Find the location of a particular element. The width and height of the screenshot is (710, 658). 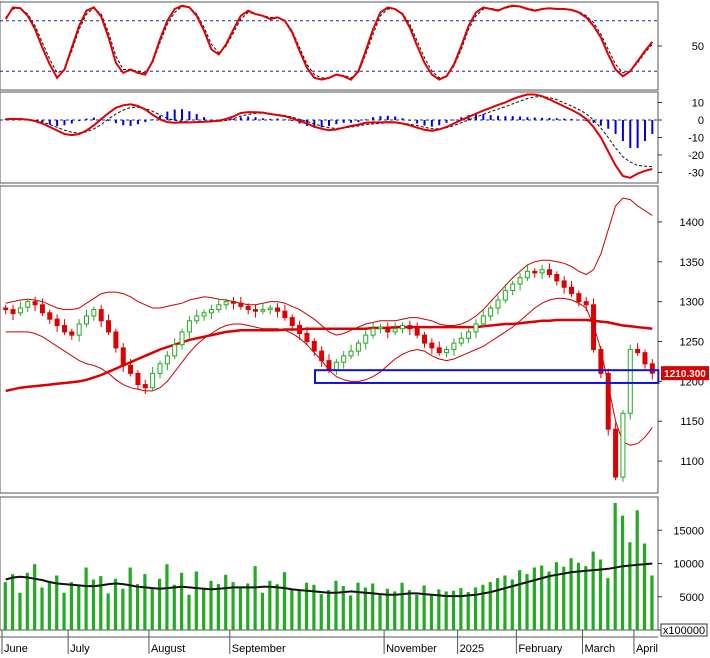

month-label: November is located at coordinates (411, 649).